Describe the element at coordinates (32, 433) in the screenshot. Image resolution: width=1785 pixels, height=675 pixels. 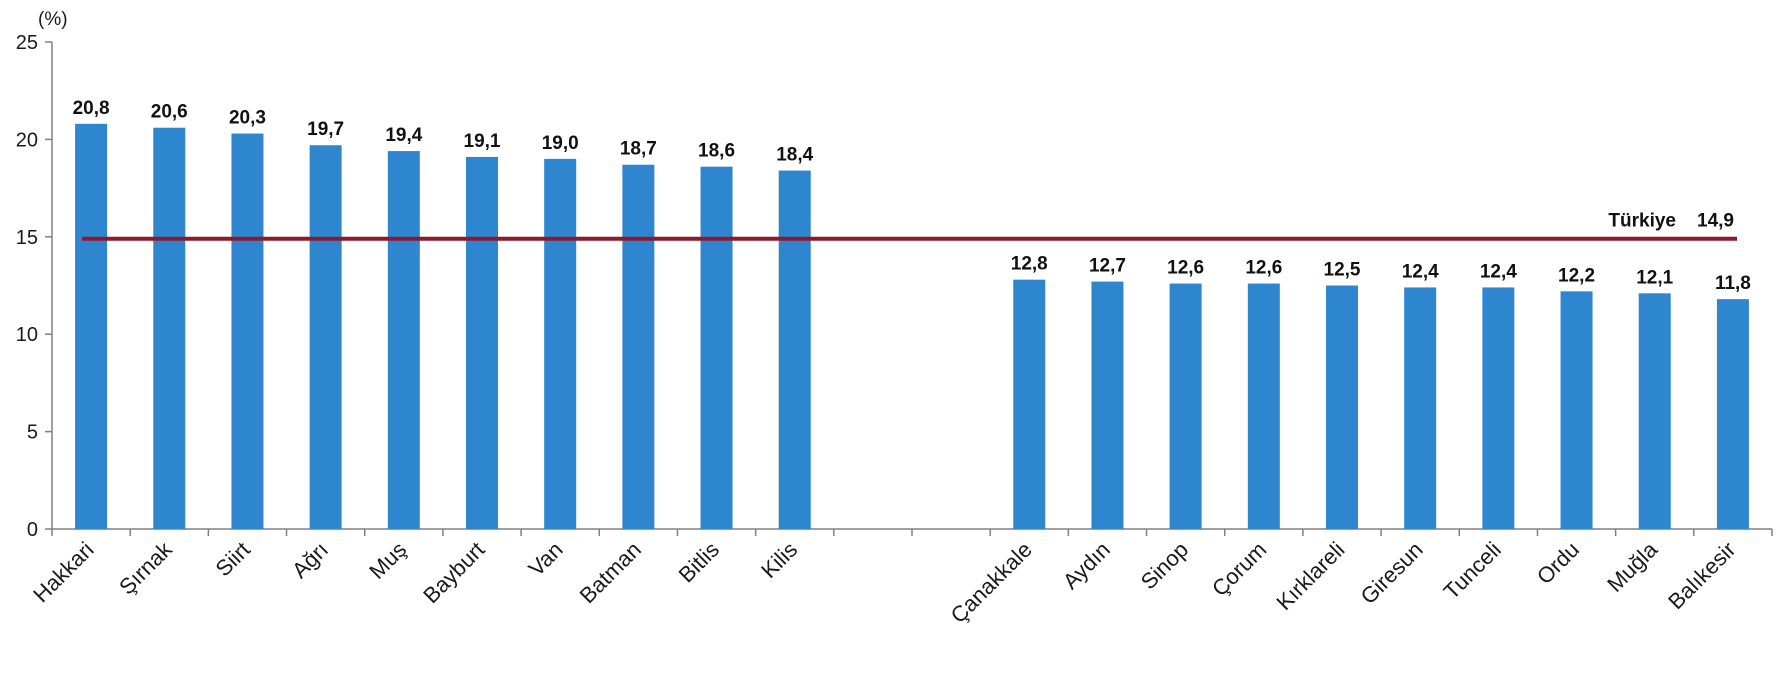
I see `y-tick-label: 5` at that location.